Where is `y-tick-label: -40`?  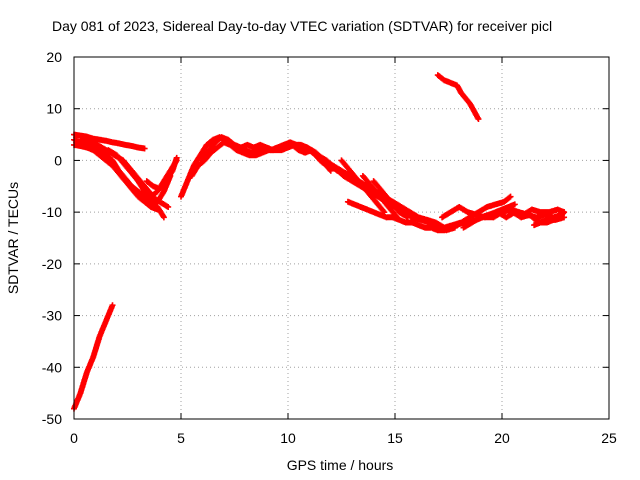
y-tick-label: -40 is located at coordinates (52, 367).